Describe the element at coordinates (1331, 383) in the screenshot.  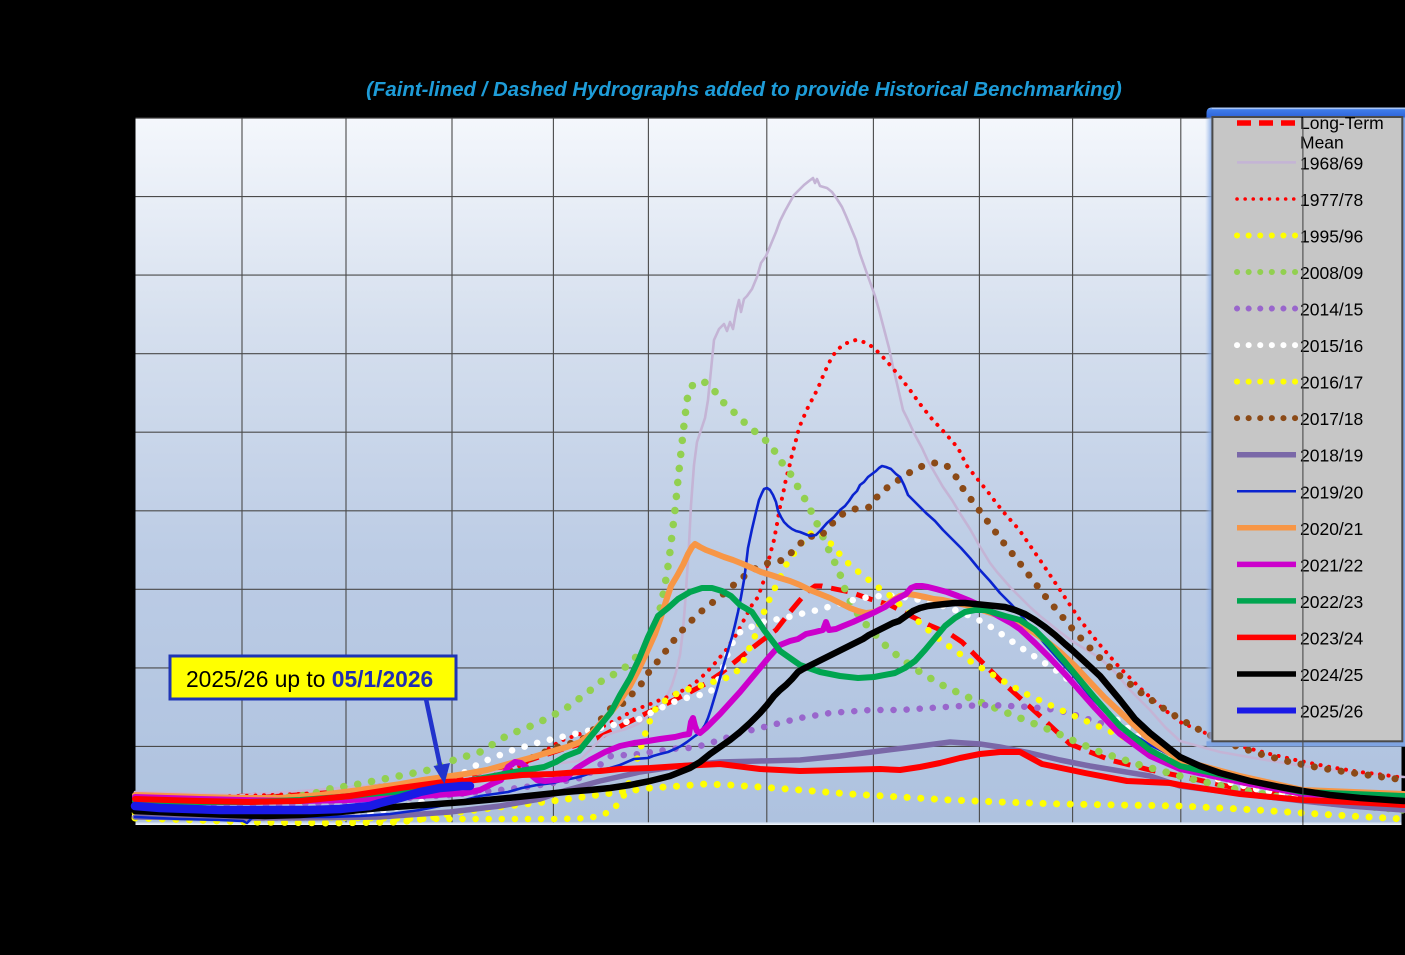
I see `svg-text: 2016/17` at that location.